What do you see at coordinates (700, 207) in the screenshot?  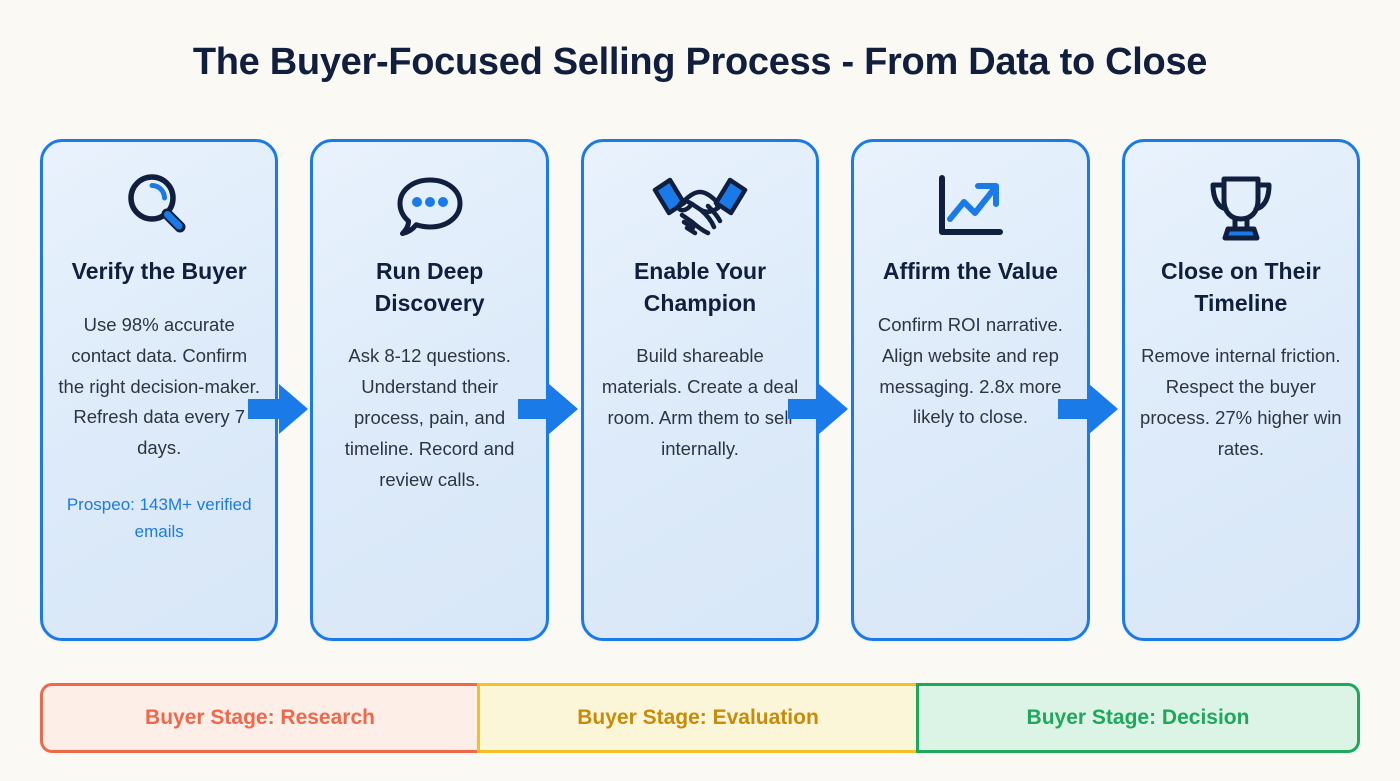 I see `handshake-icon` at bounding box center [700, 207].